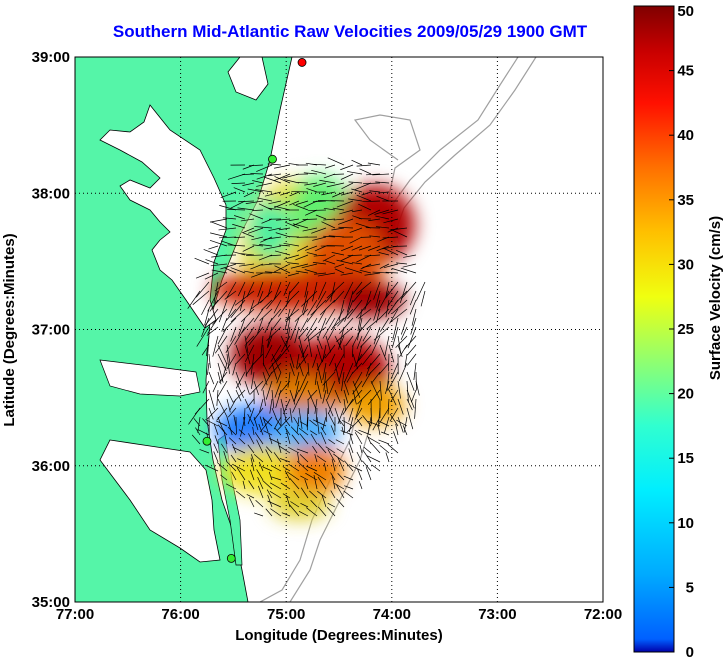 The width and height of the screenshot is (724, 659). I want to click on colorbar-label: Surface Velocity (cm/s), so click(715, 298).